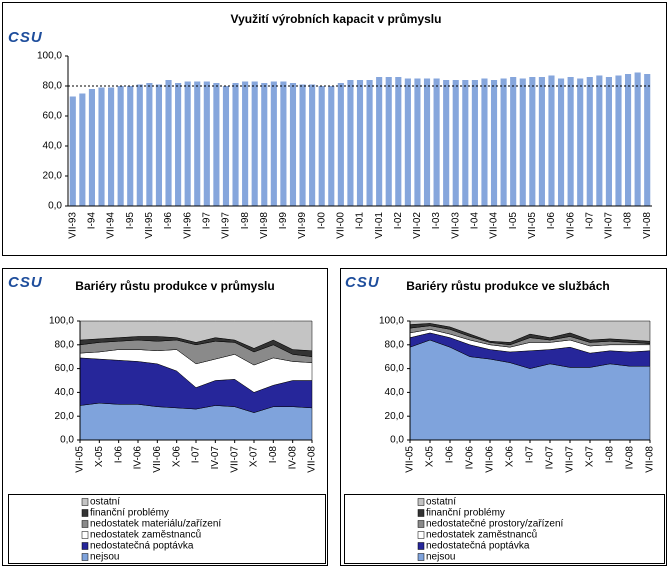 The height and width of the screenshot is (568, 671). What do you see at coordinates (138, 458) in the screenshot?
I see `x-tick-label: IV-06` at bounding box center [138, 458].